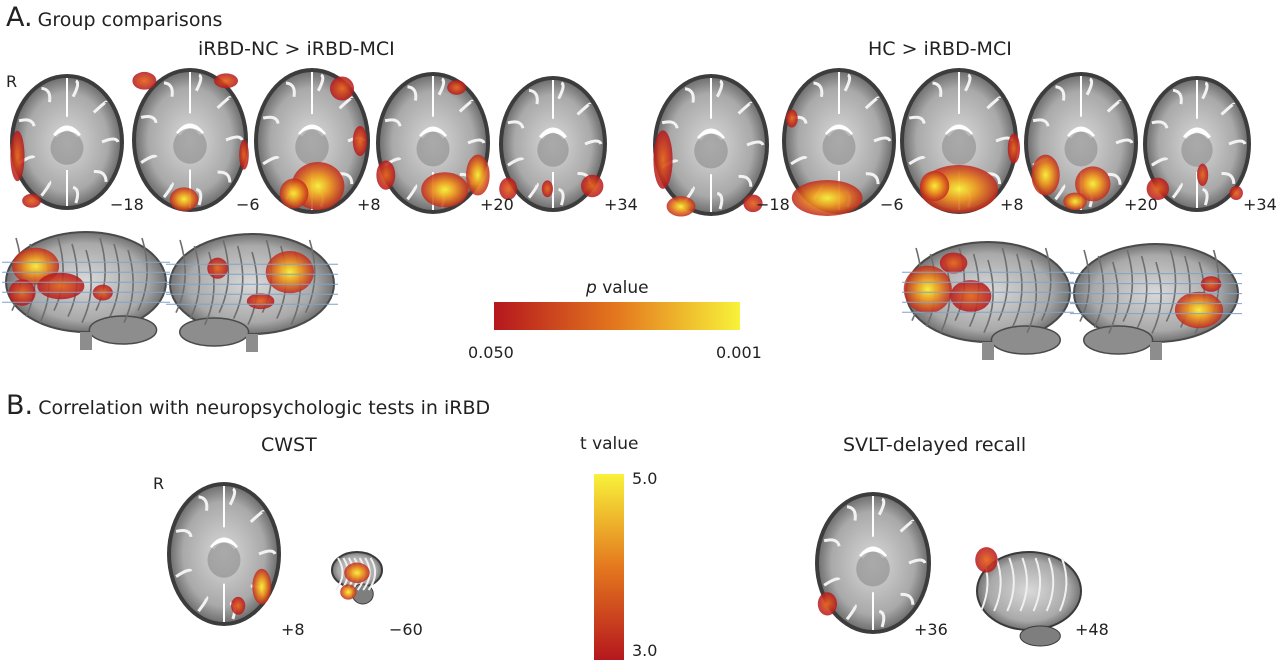 The height and width of the screenshot is (663, 1280). I want to click on p-value-italic: p, so click(591, 288).